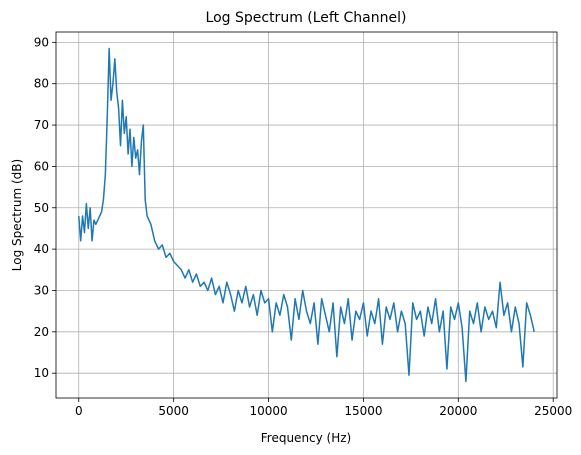 This screenshot has height=455, width=581. What do you see at coordinates (306, 18) in the screenshot?
I see `chart-title: Log Spectrum (Left Channel)` at bounding box center [306, 18].